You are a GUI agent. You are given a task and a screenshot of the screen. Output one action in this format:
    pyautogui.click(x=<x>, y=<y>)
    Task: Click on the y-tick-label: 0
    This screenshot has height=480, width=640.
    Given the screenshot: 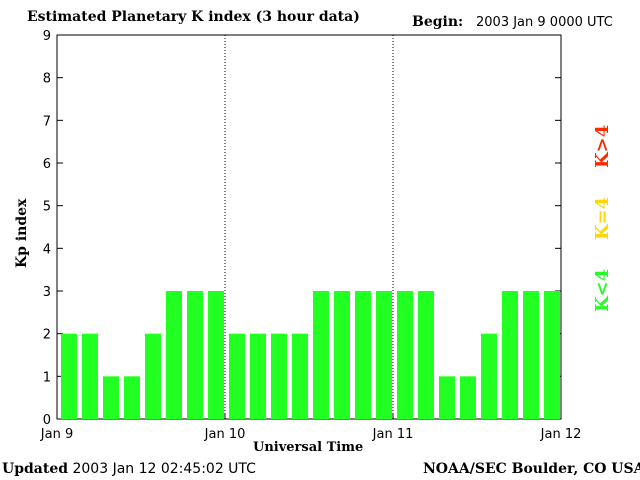 What is the action you would take?
    pyautogui.click(x=47, y=420)
    